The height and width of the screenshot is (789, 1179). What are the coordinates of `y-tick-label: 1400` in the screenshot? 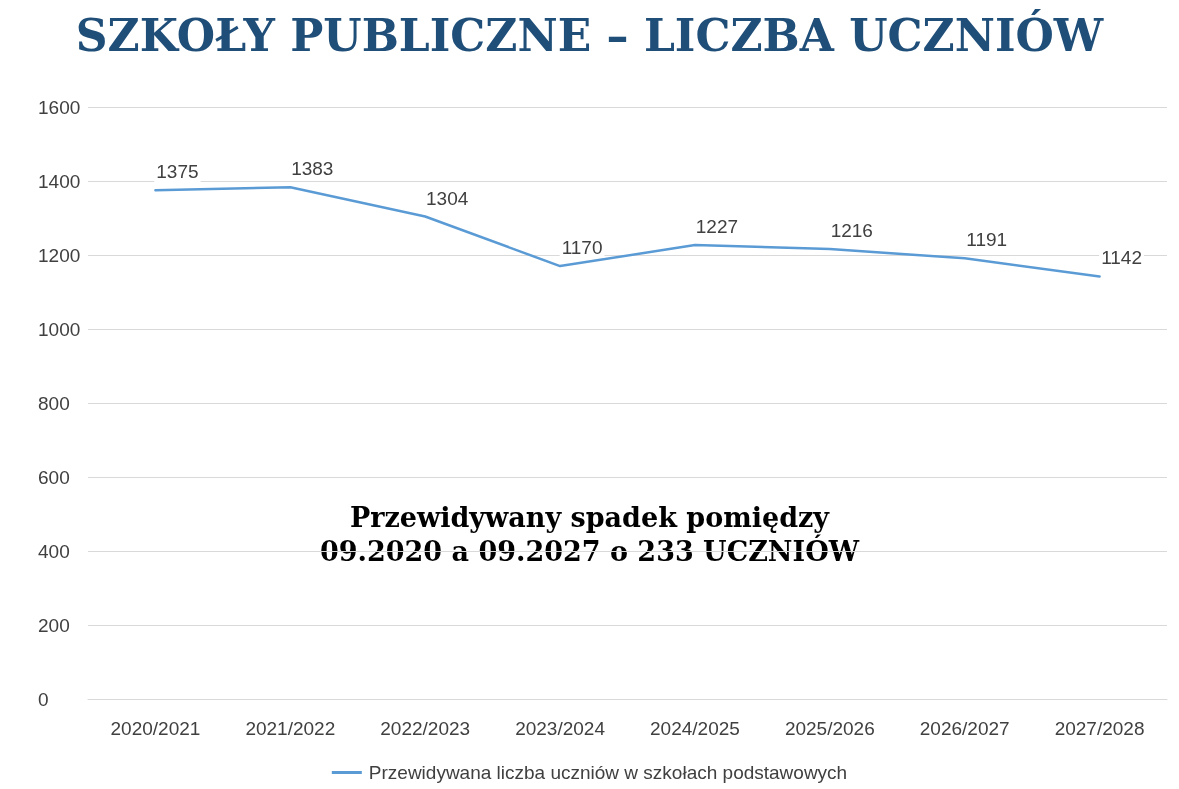 It's located at (59, 181).